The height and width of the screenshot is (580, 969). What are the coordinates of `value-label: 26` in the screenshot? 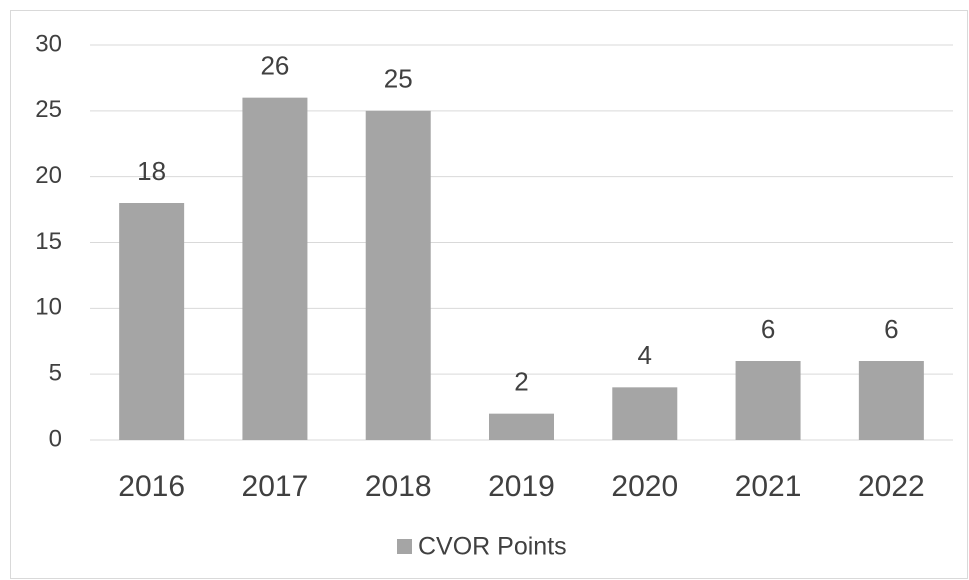 It's located at (274, 66).